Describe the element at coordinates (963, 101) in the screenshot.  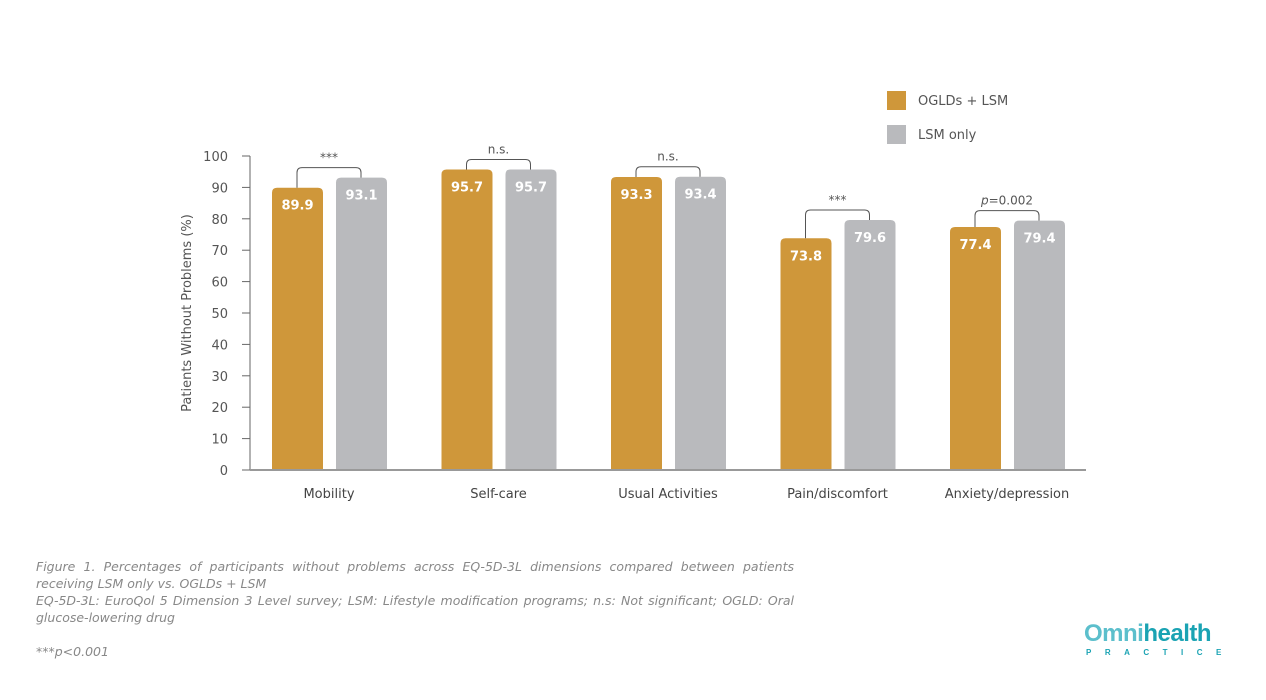
I see `legend-label-ogld: OGLDs + LSM` at that location.